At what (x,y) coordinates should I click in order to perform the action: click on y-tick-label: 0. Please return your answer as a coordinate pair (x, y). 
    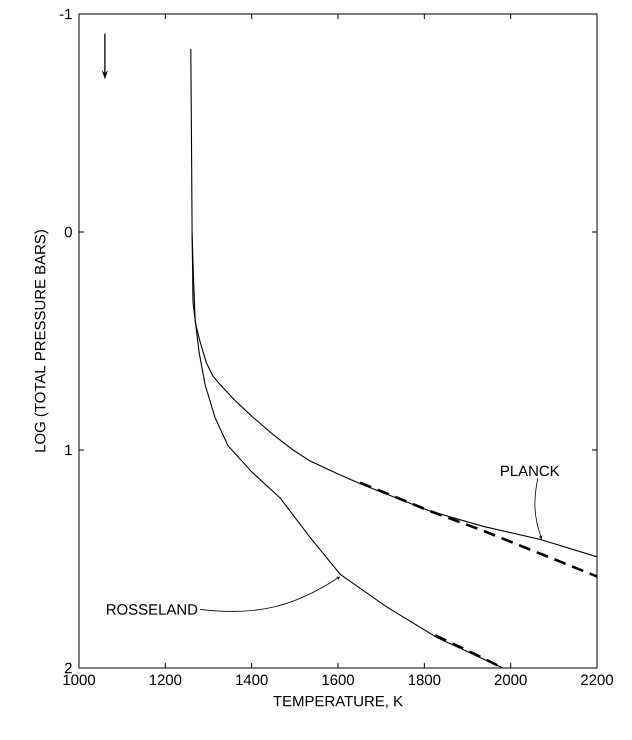
    Looking at the image, I should click on (68, 232).